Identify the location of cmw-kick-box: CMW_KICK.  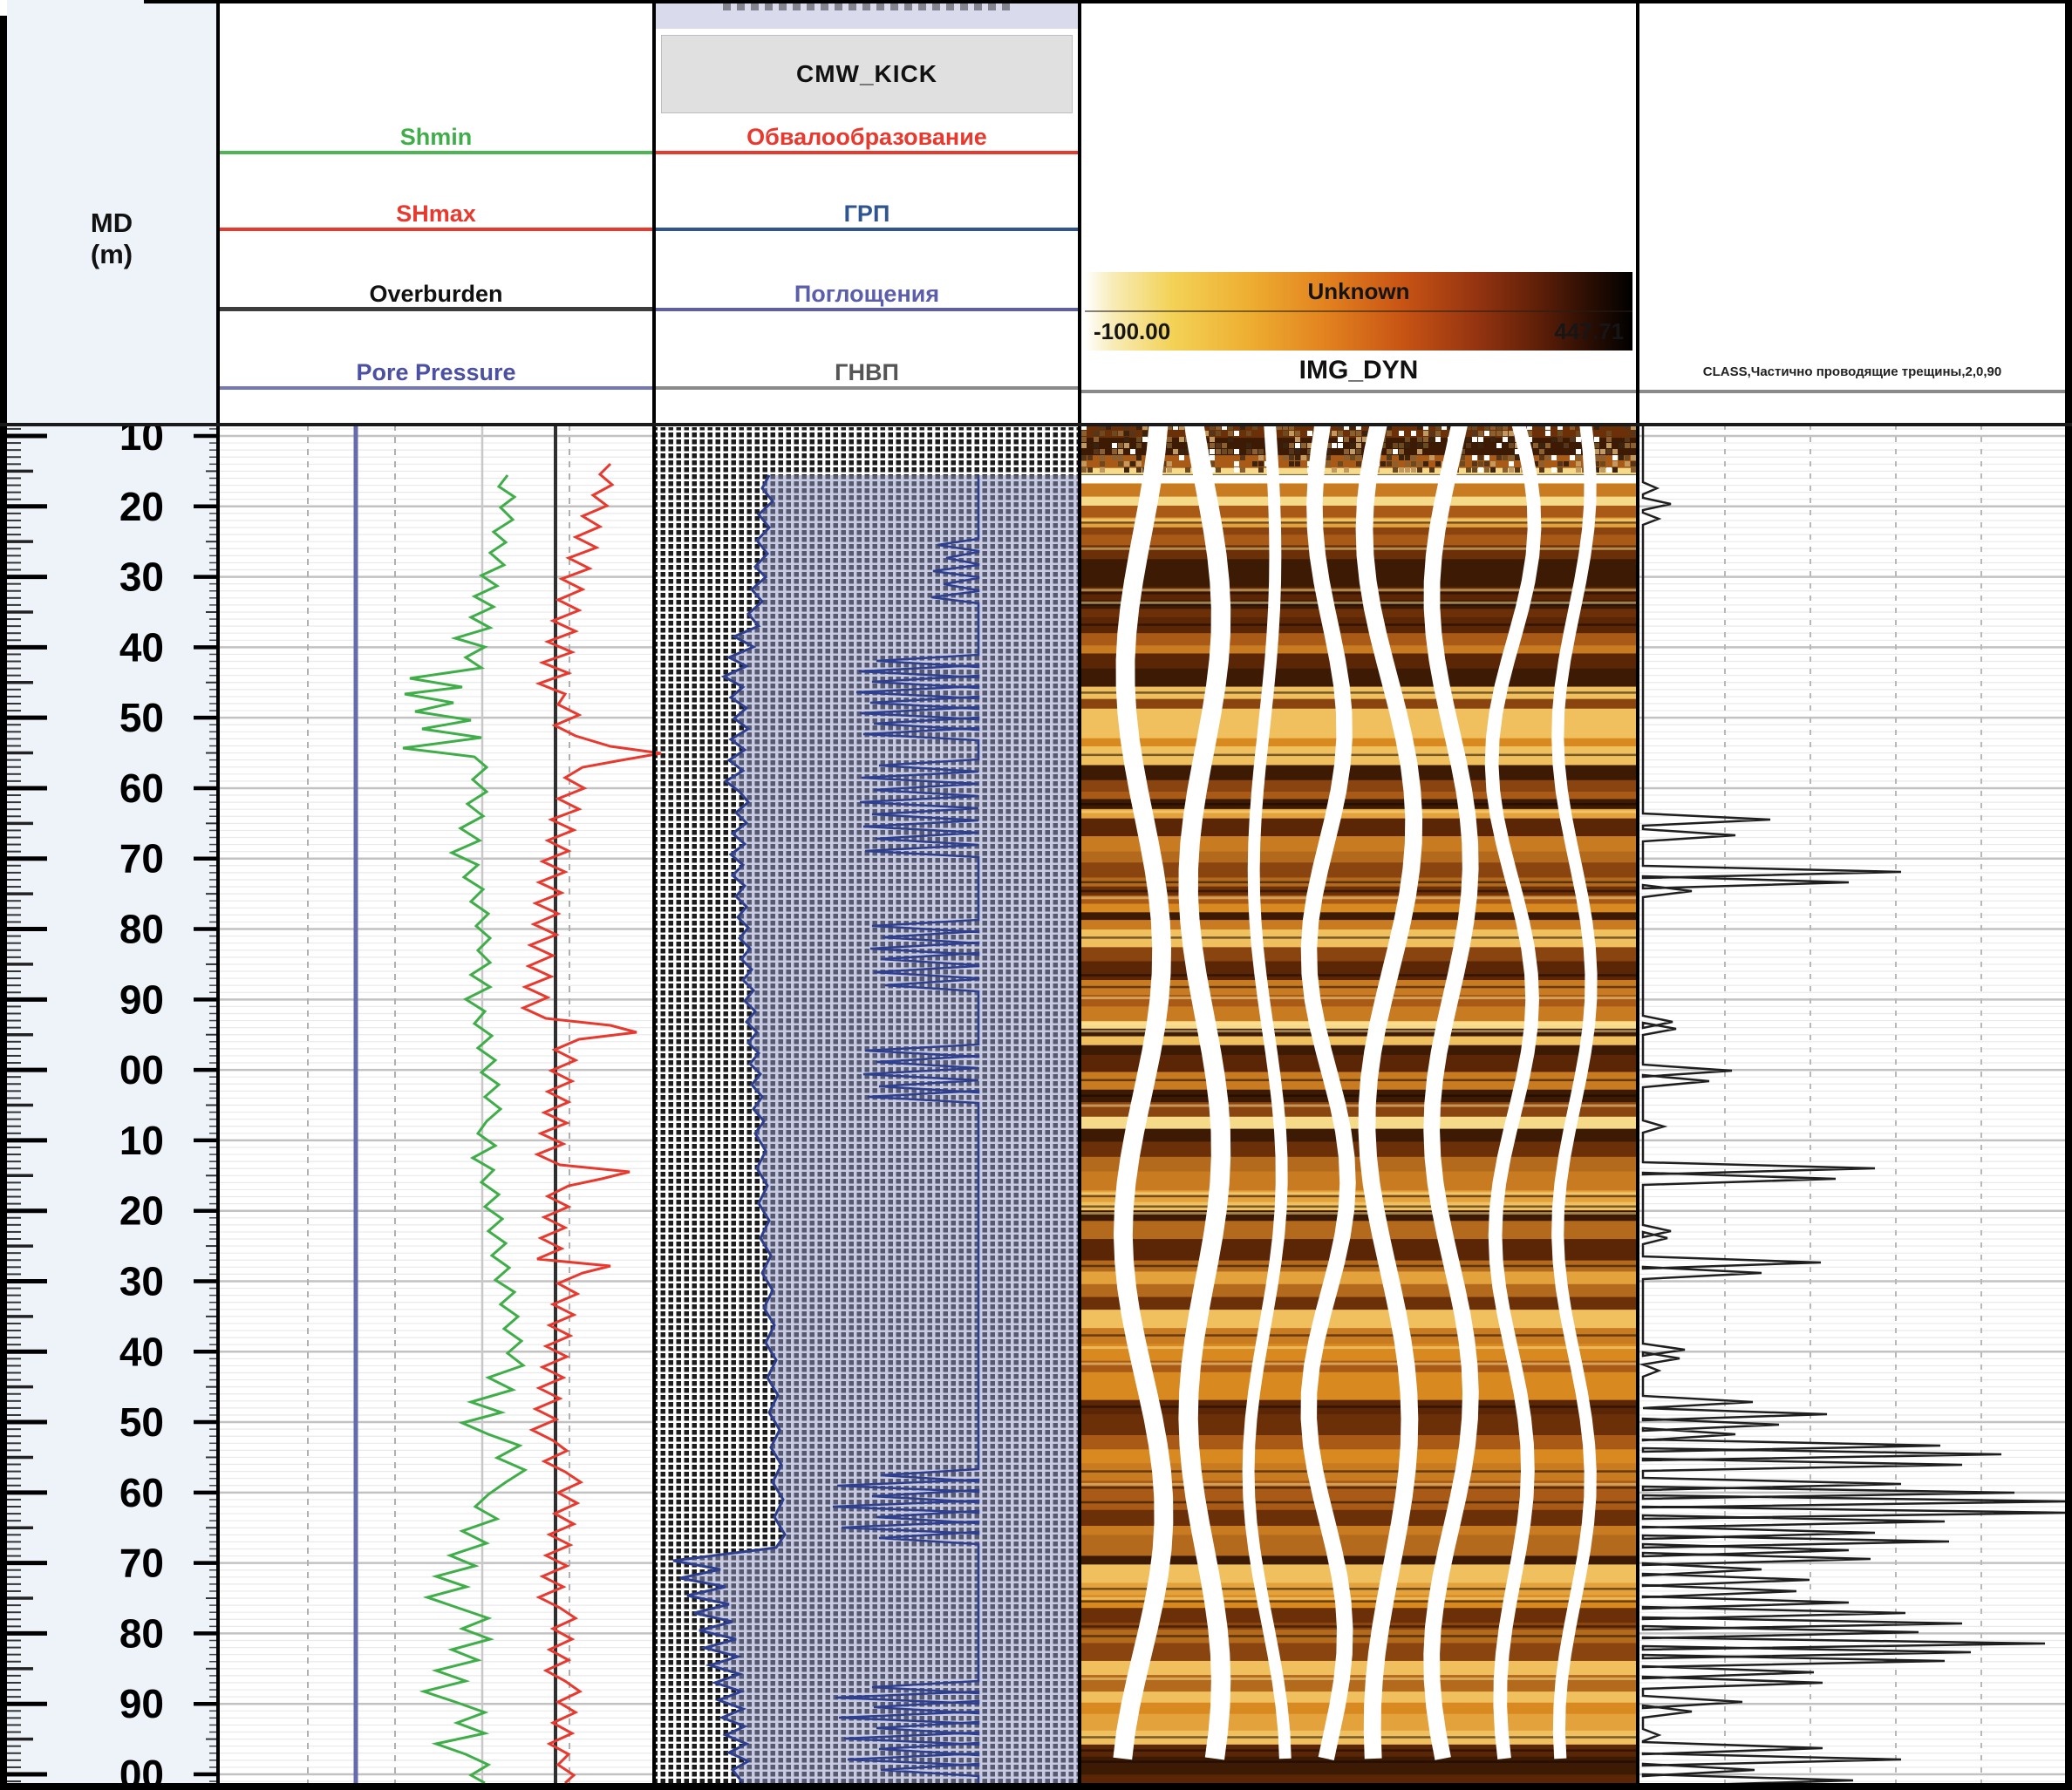
(867, 74).